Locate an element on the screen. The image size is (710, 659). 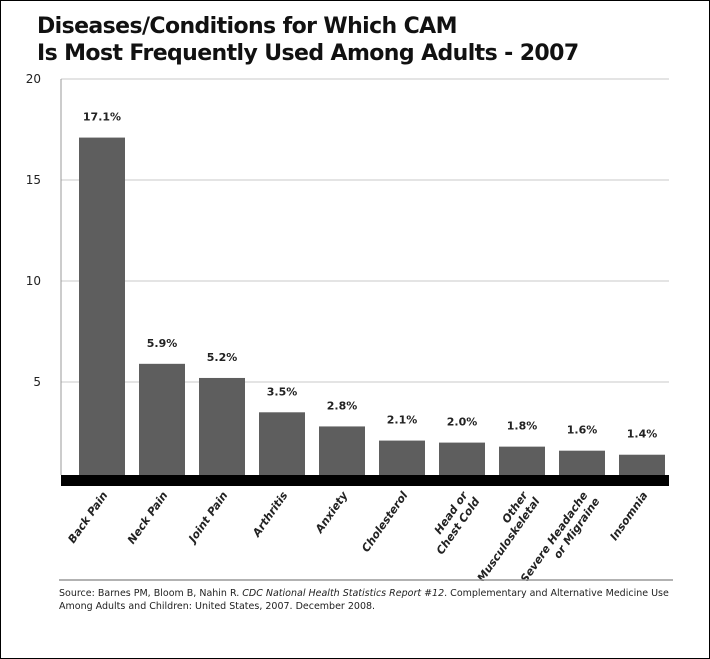
data-label: 5.2% is located at coordinates (222, 357).